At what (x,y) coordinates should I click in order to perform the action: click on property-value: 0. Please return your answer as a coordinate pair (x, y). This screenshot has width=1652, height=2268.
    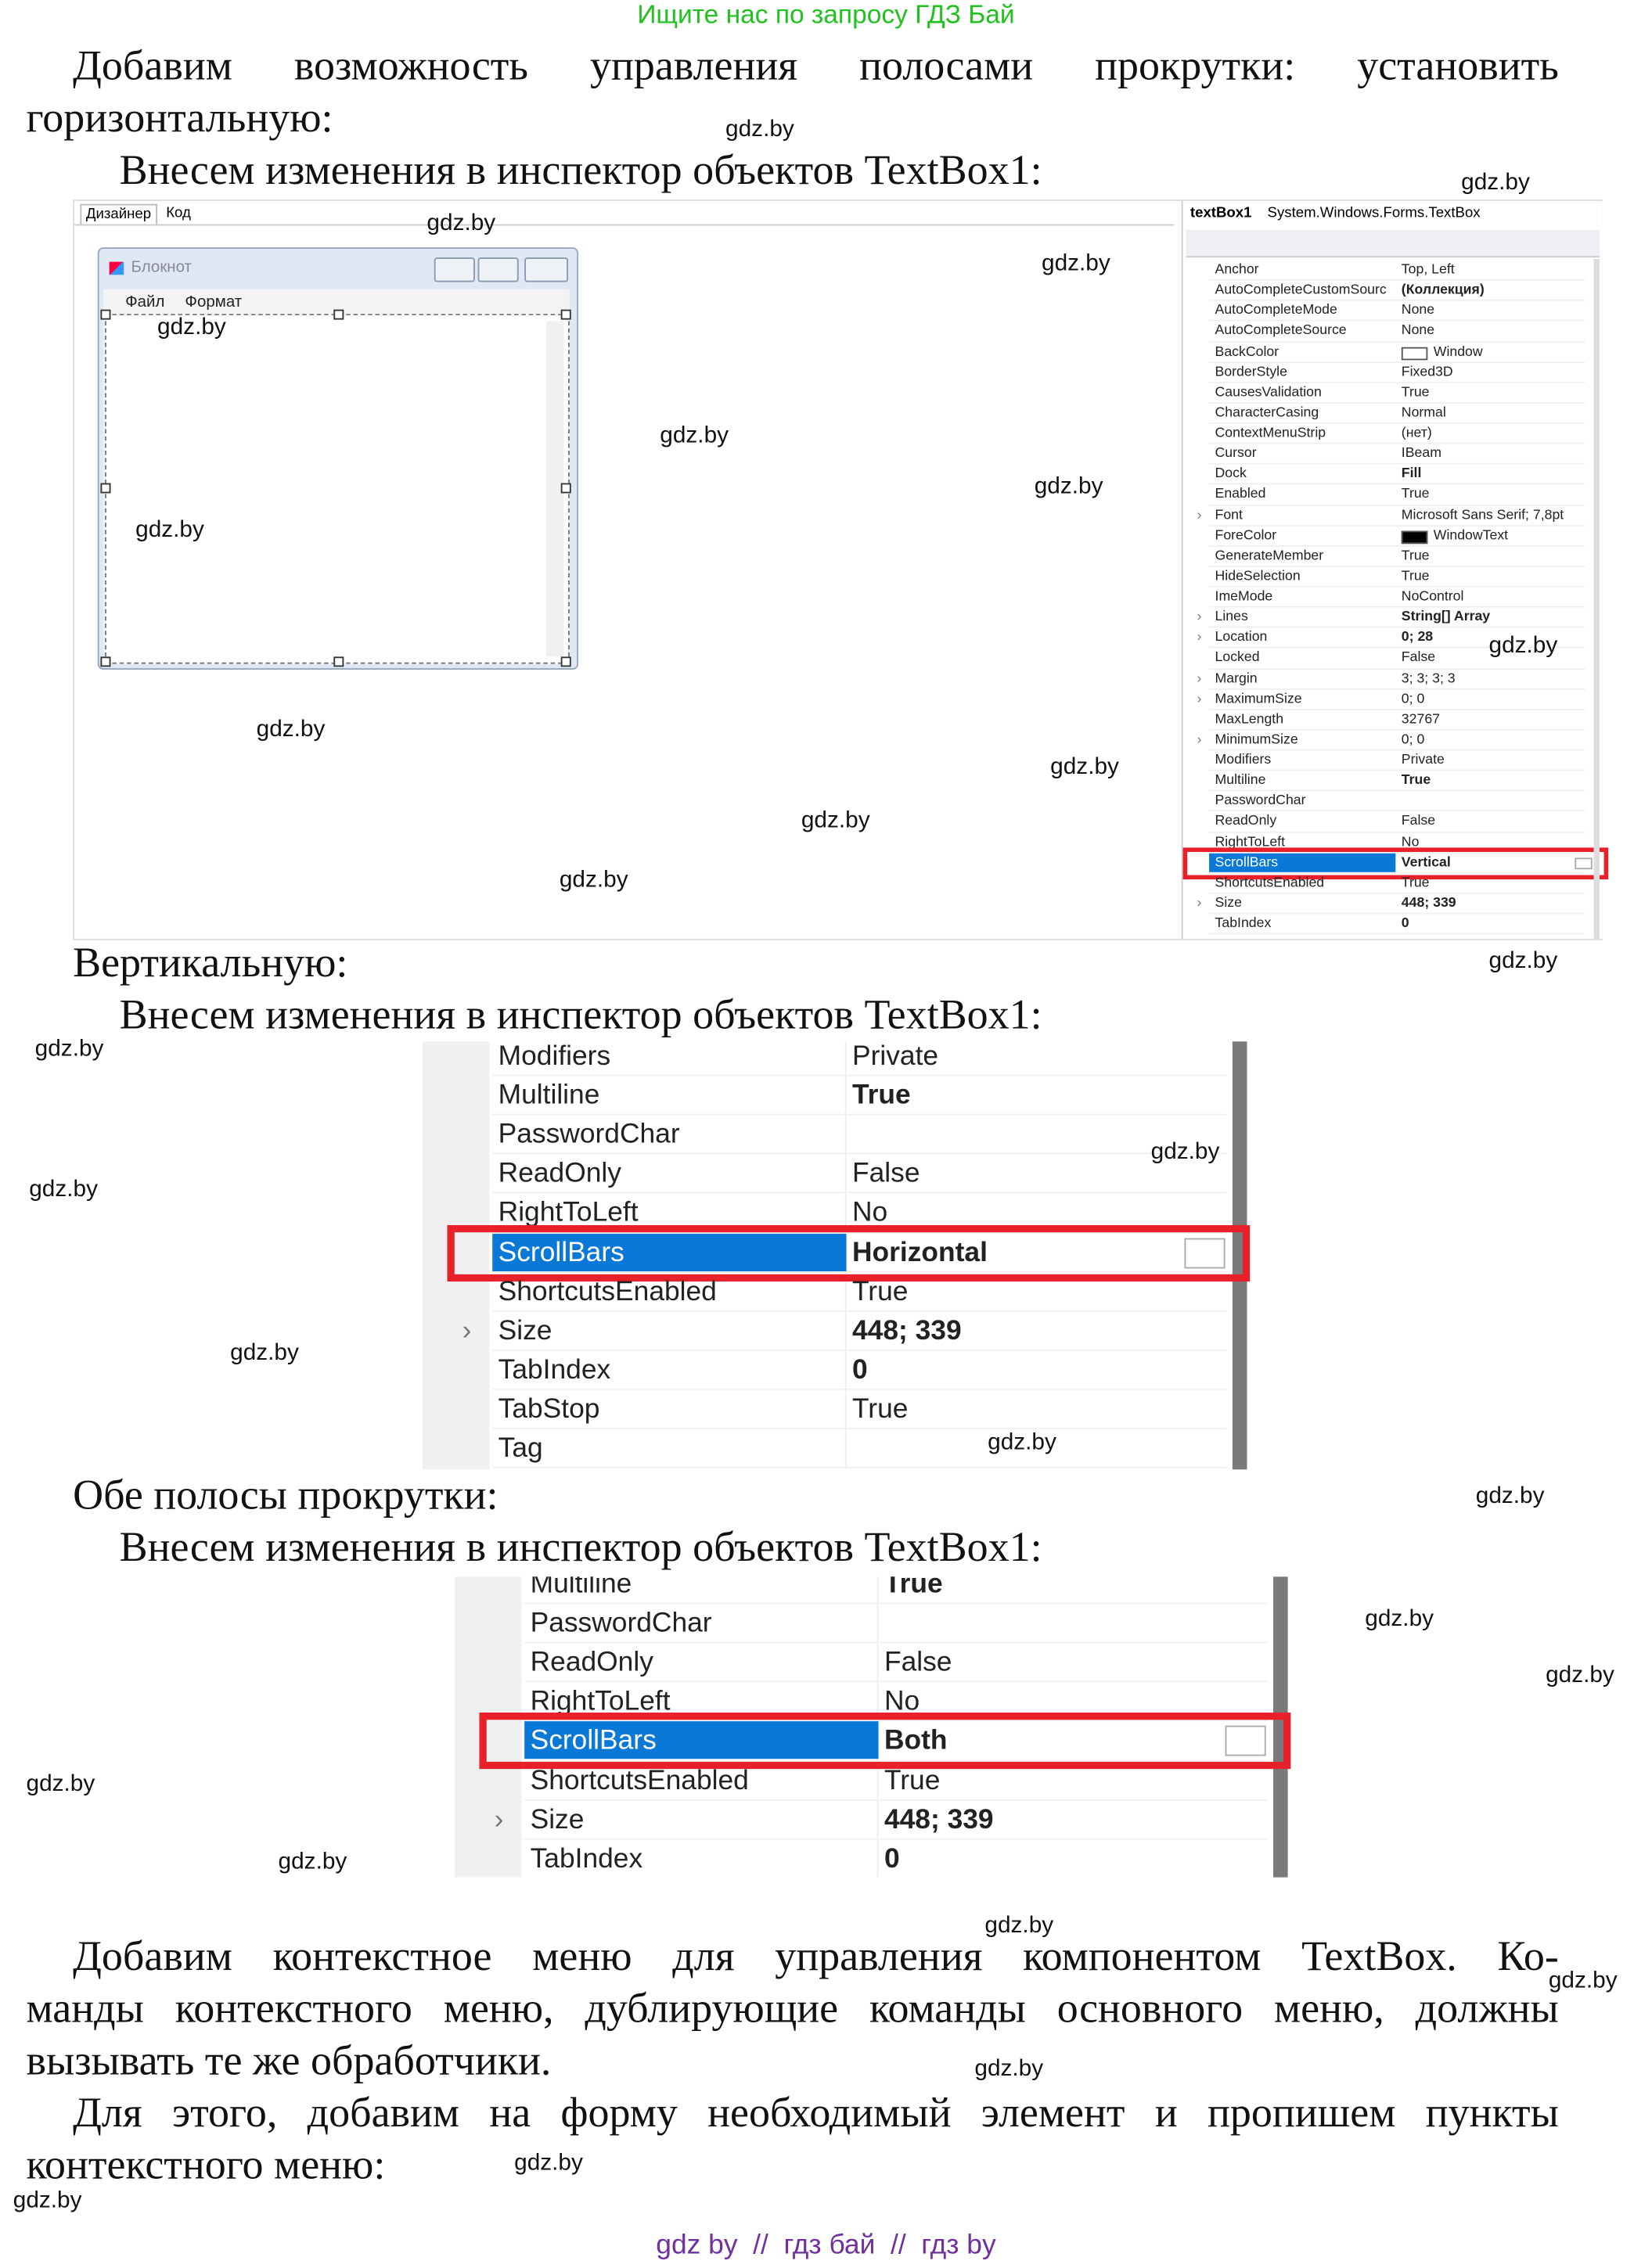
    Looking at the image, I should click on (892, 1858).